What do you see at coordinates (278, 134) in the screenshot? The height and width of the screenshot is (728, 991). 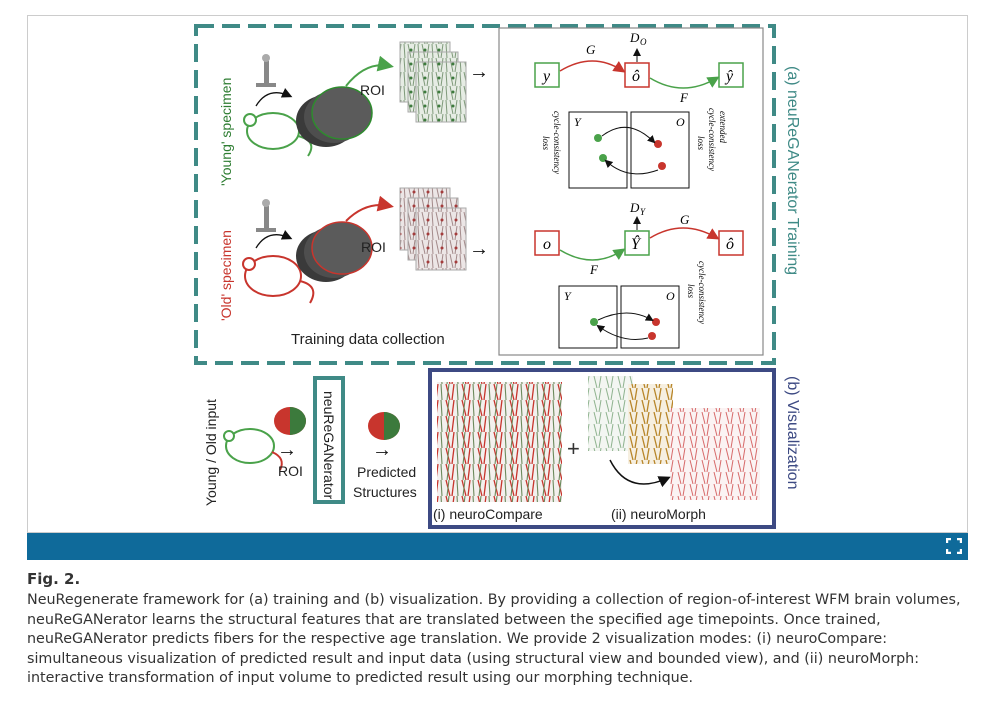 I see `young-mouse-icon` at bounding box center [278, 134].